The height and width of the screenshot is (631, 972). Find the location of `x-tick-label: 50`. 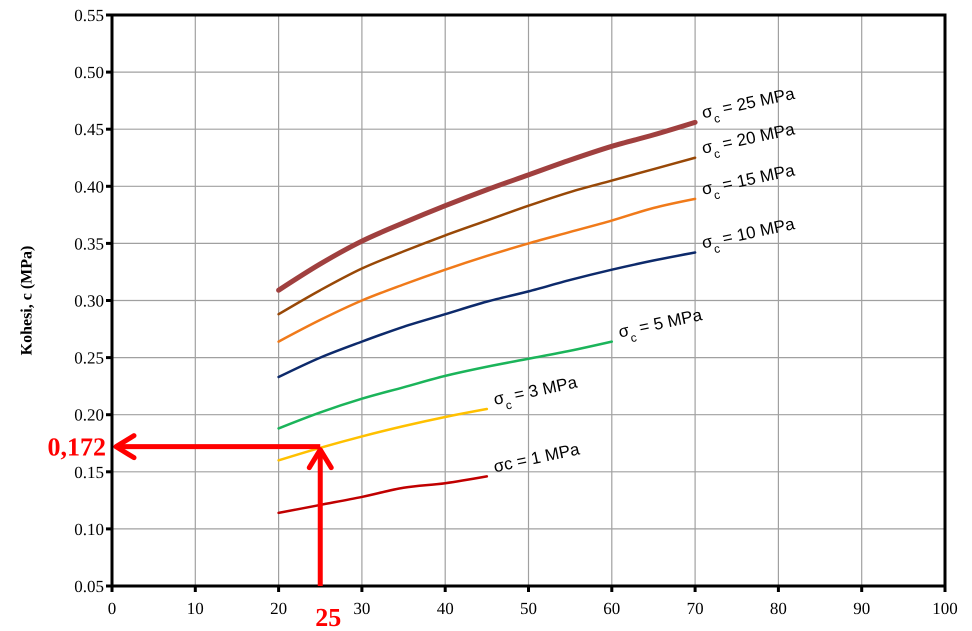

x-tick-label: 50 is located at coordinates (528, 608).